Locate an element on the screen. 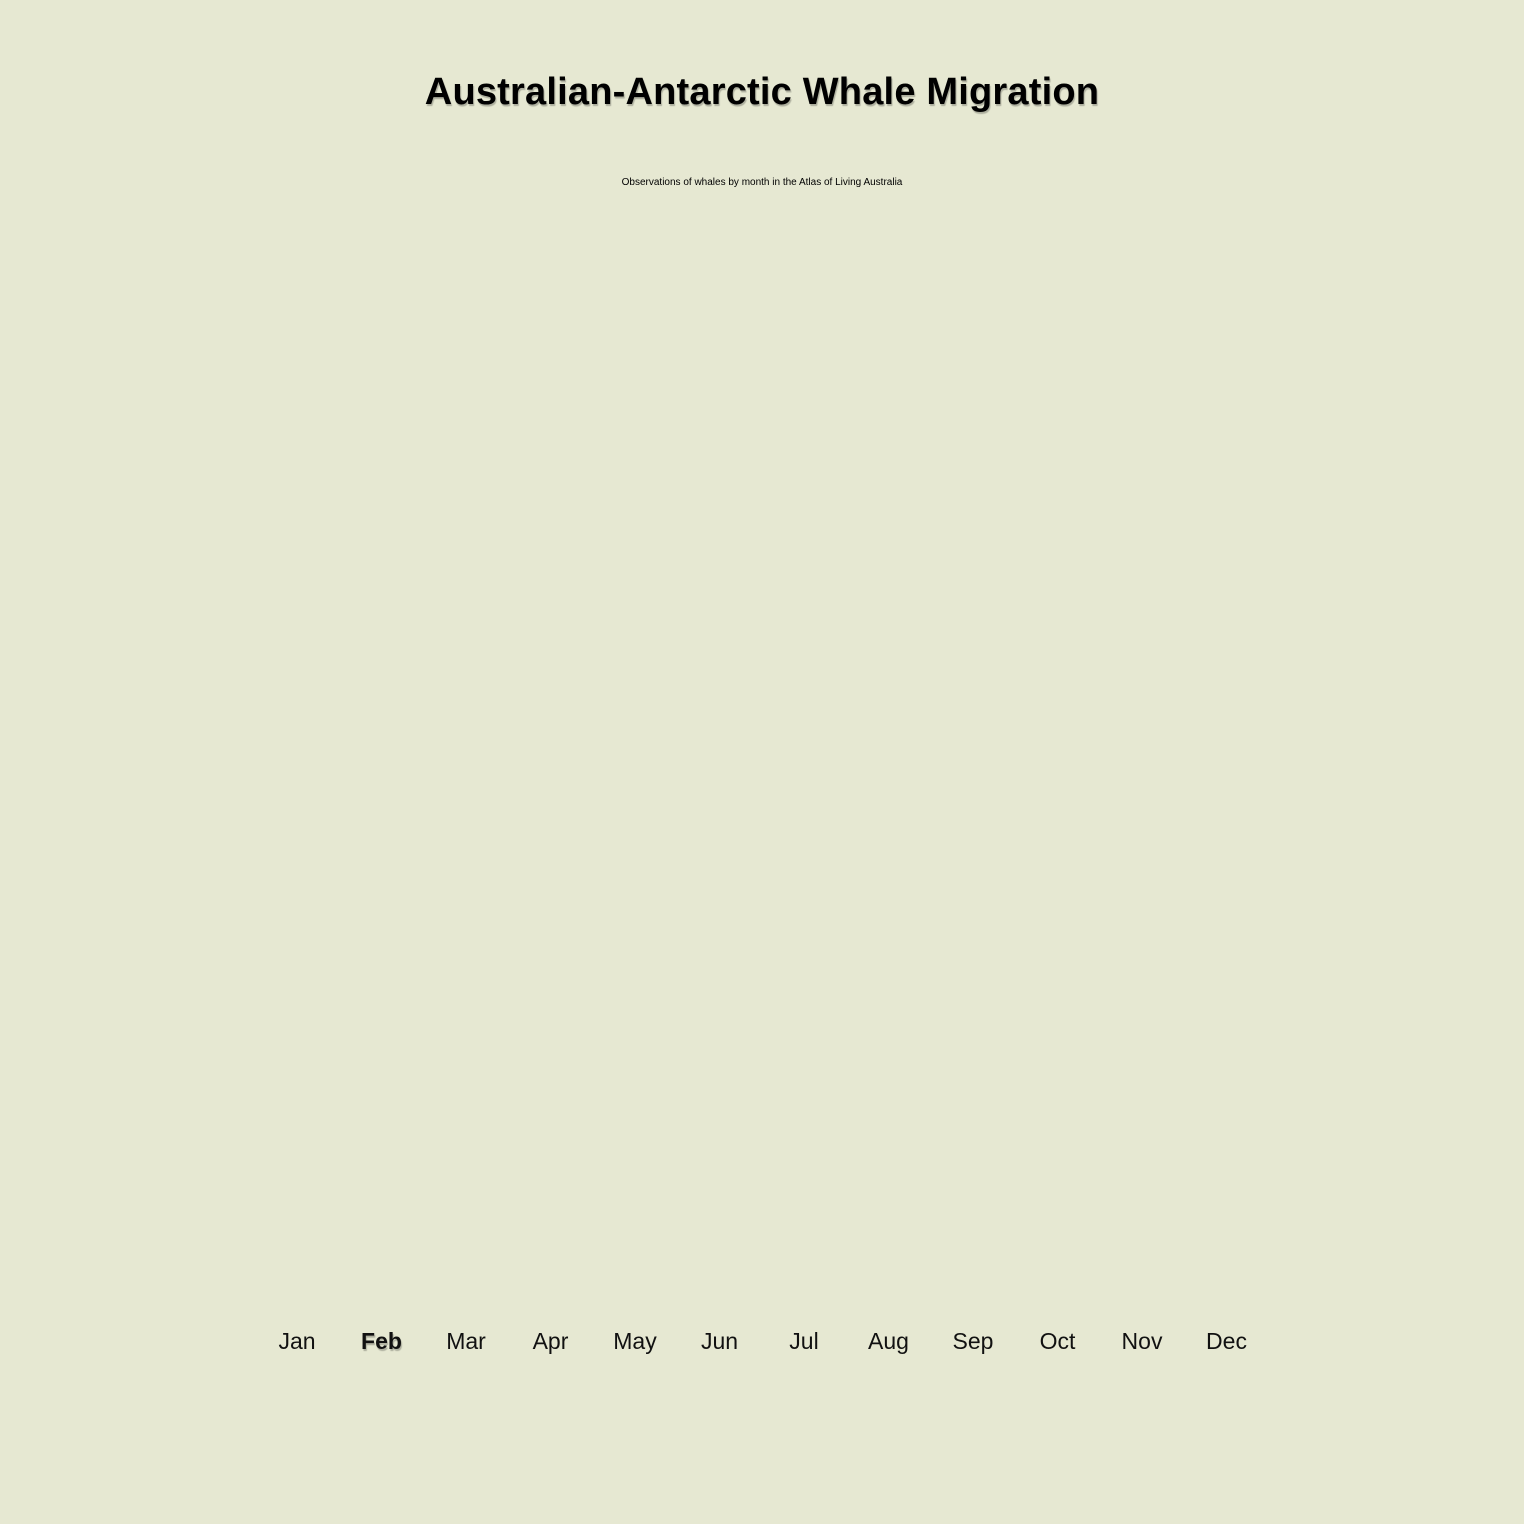  month-sep: Sep is located at coordinates (973, 1341).